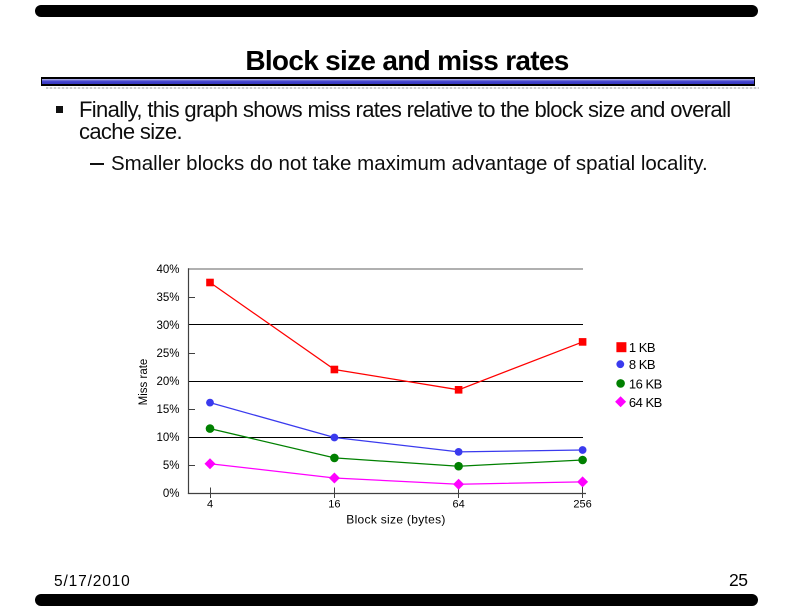 This screenshot has height=612, width=792. I want to click on svg-text: 40%, so click(167, 270).